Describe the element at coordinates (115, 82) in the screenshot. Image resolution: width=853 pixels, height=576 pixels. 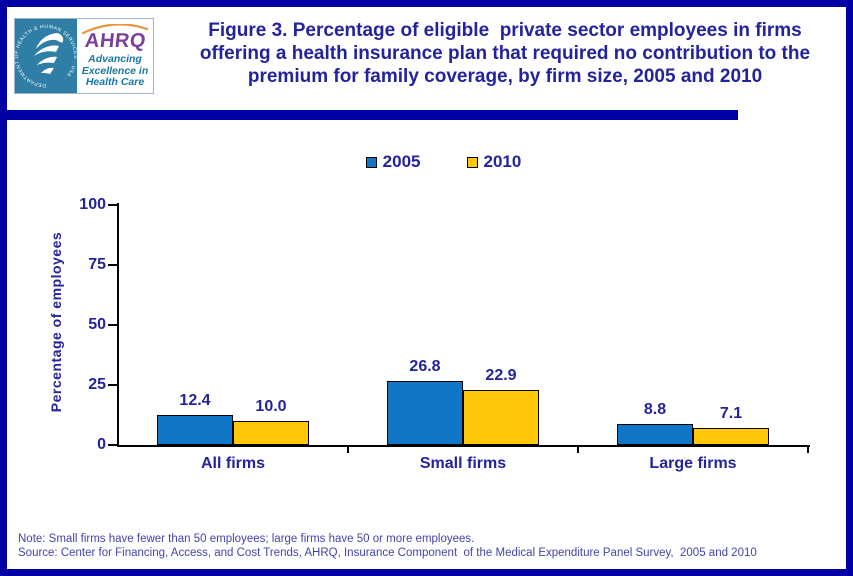
I see `tagline-line: Health Care` at that location.